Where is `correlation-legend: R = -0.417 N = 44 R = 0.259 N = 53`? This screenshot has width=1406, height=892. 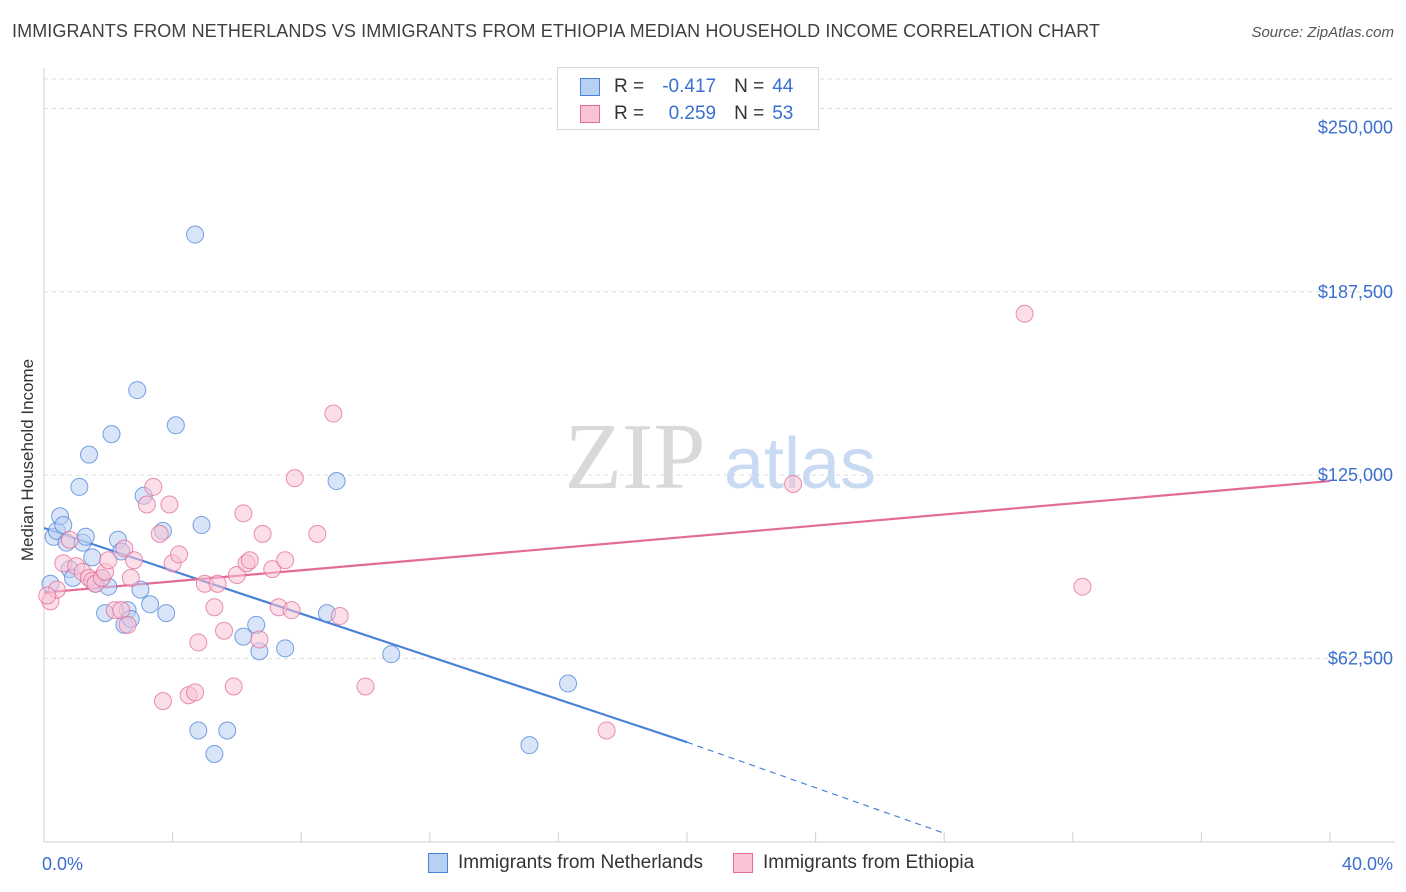 correlation-legend: R = -0.417 N = 44 R = 0.259 N = 53 is located at coordinates (688, 98).